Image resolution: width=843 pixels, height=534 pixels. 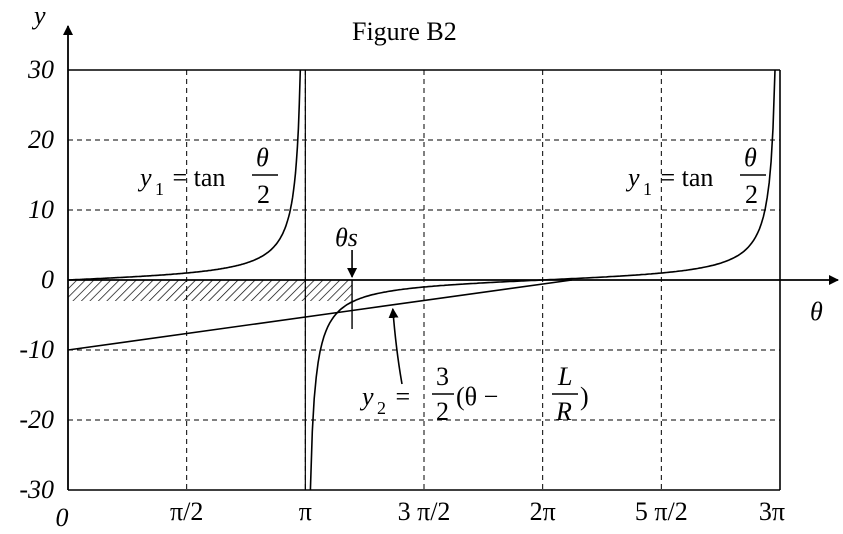 I want to click on y1-right-label: y 1 = tan θ 2, so click(x=695, y=176).